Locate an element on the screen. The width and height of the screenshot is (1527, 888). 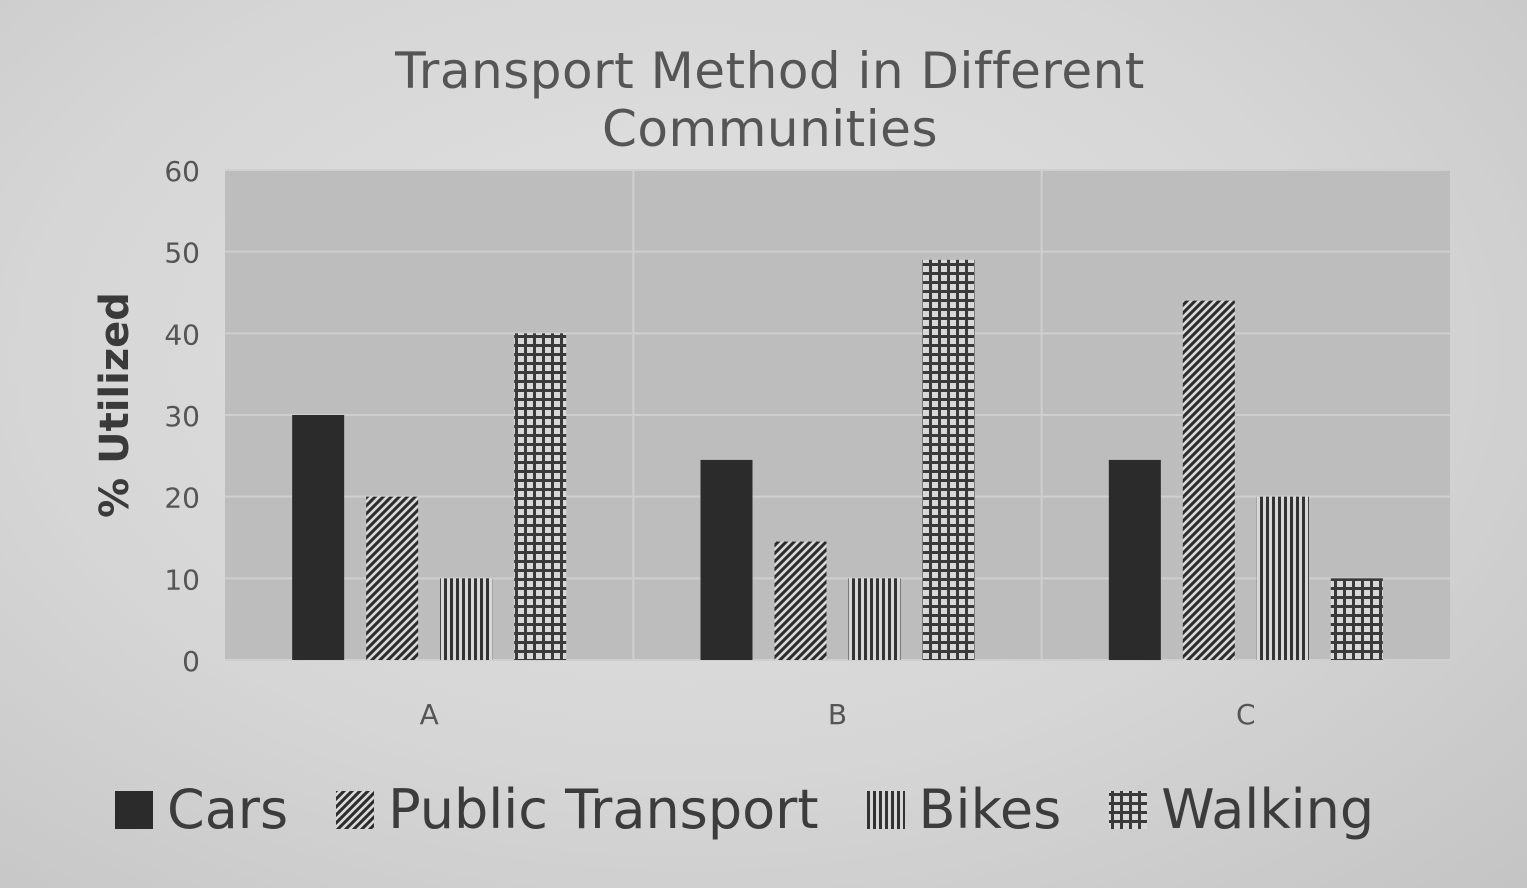
legend-label: Cars is located at coordinates (228, 809).